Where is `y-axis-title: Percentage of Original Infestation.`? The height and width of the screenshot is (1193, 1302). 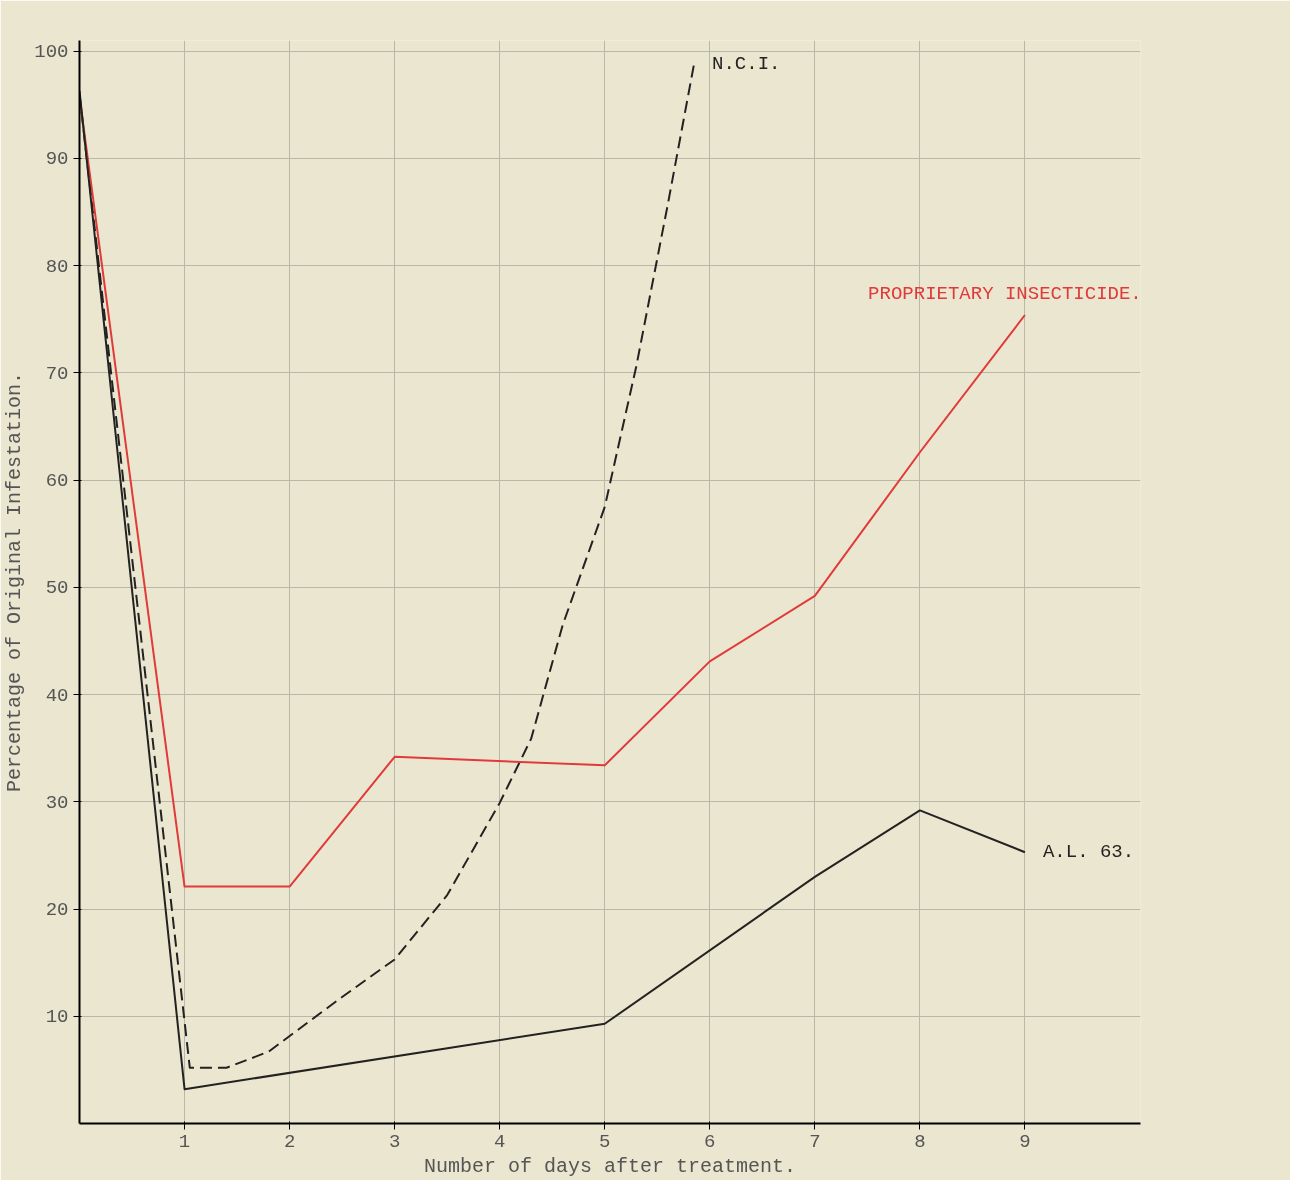
y-axis-title: Percentage of Original Infestation. is located at coordinates (15, 582).